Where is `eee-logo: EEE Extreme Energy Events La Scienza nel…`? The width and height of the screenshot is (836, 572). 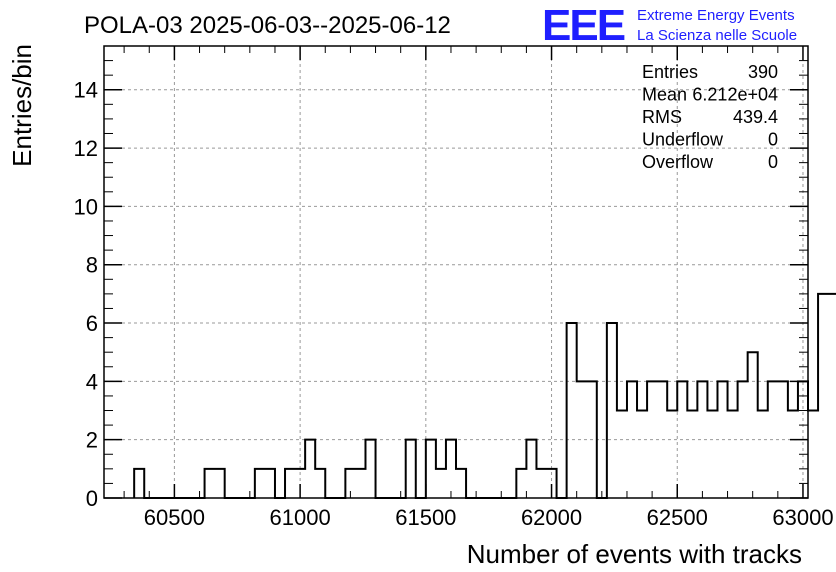
eee-logo: EEE Extreme Energy Events La Scienza nel… is located at coordinates (669, 25).